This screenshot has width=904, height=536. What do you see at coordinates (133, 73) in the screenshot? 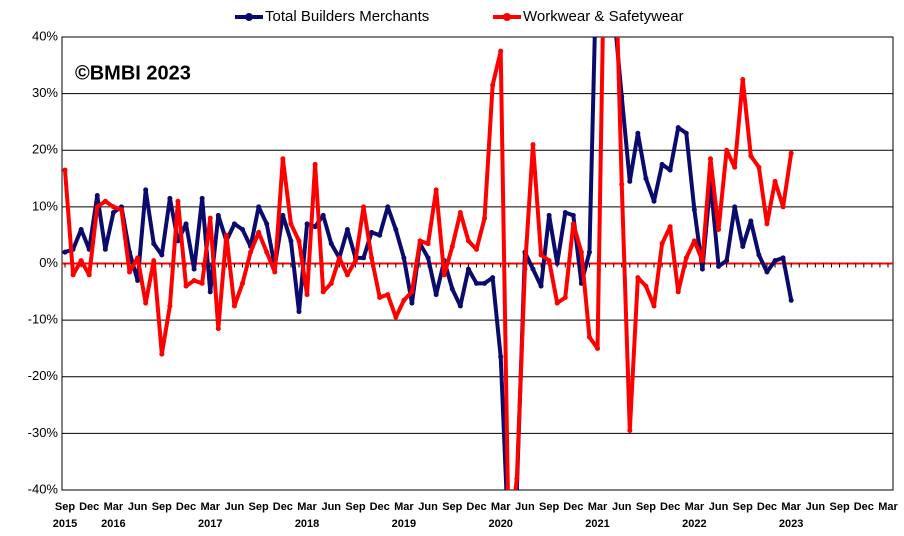
I see `annotation: ©BMBI 2023` at bounding box center [133, 73].